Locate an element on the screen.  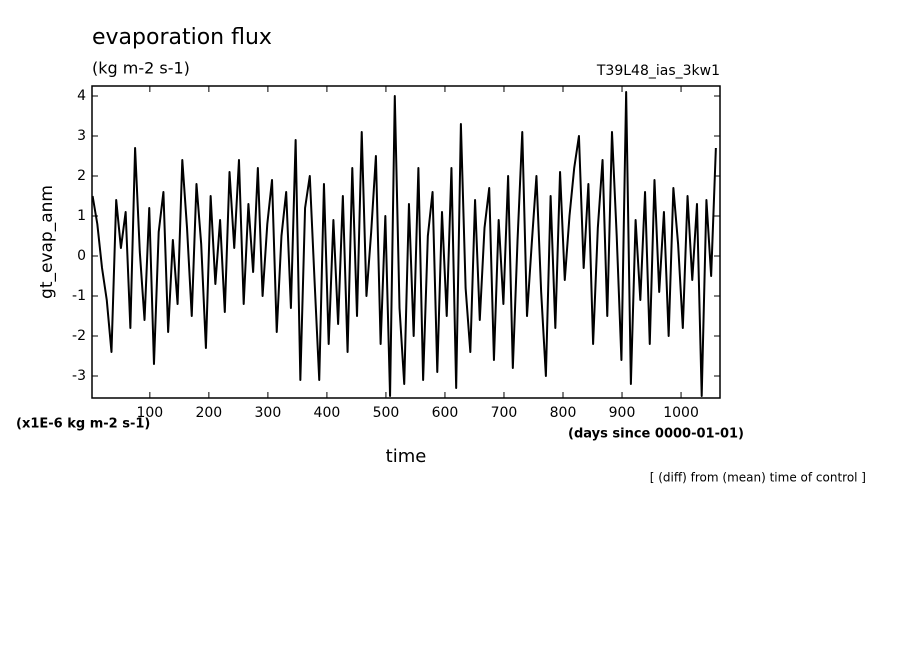
run-label: T39L48_ias_3kw1 is located at coordinates (658, 71).